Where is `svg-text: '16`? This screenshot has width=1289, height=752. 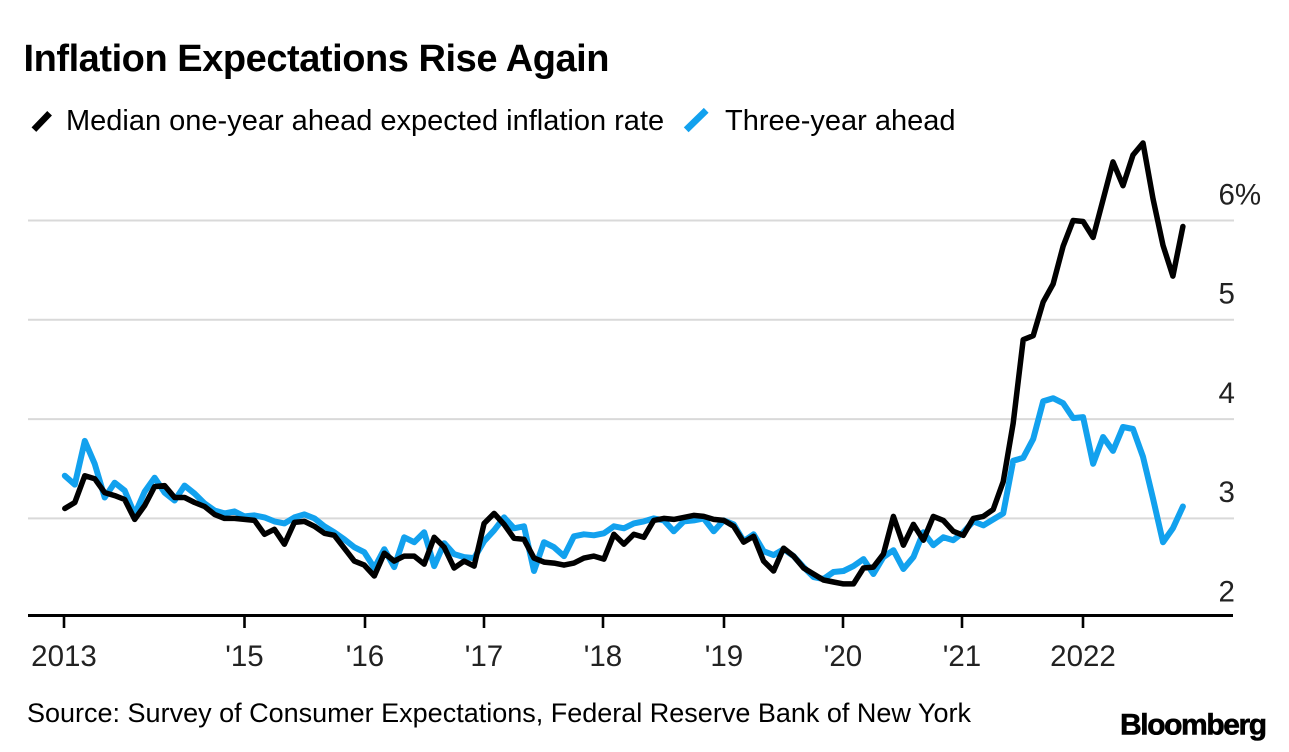 svg-text: '16 is located at coordinates (365, 656).